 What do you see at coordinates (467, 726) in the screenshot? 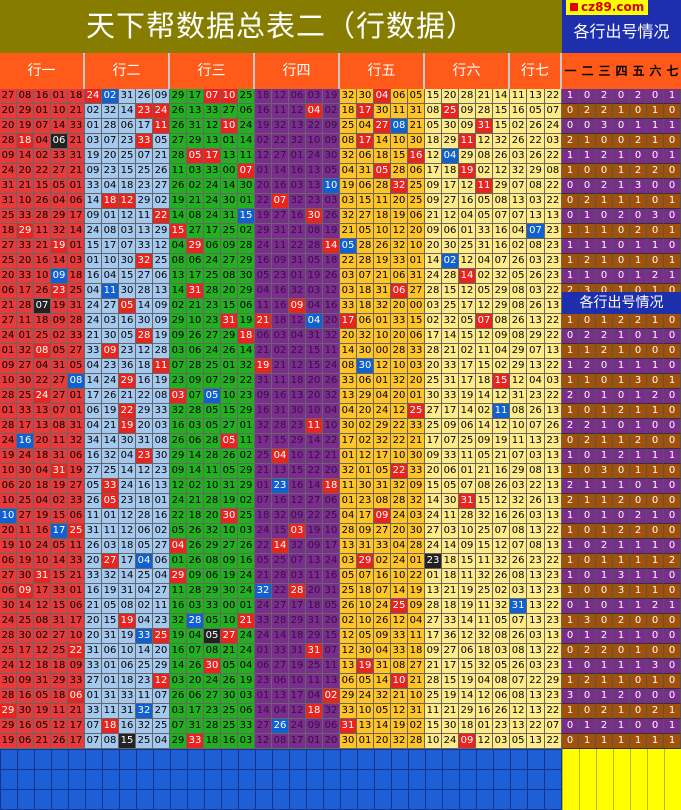
I see `number-cell: 18` at bounding box center [467, 726].